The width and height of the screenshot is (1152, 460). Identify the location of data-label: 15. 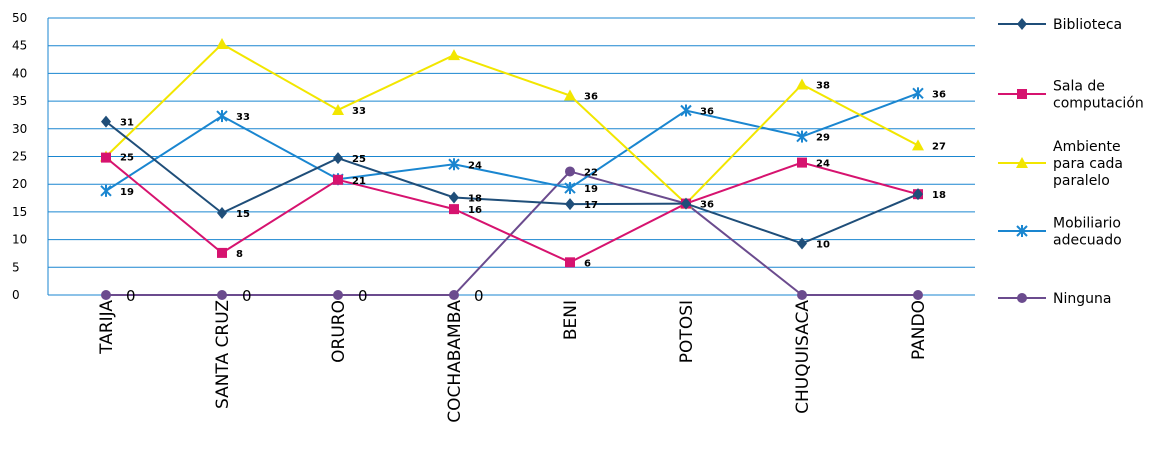
(243, 214).